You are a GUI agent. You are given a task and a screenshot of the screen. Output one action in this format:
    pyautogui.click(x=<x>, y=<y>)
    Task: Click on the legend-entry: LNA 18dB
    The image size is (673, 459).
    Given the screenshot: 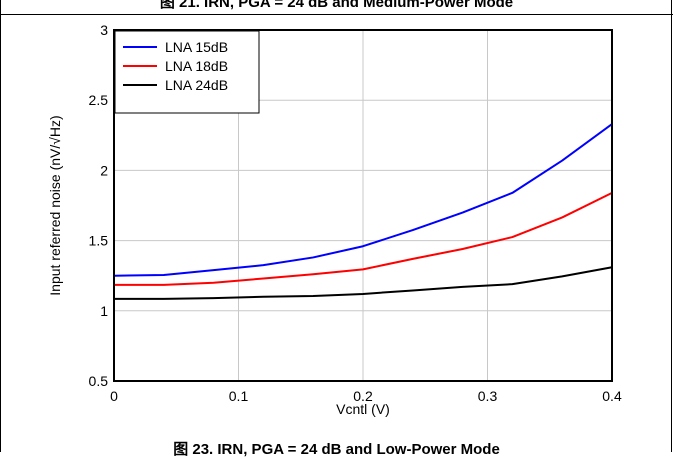 What is the action you would take?
    pyautogui.click(x=196, y=66)
    